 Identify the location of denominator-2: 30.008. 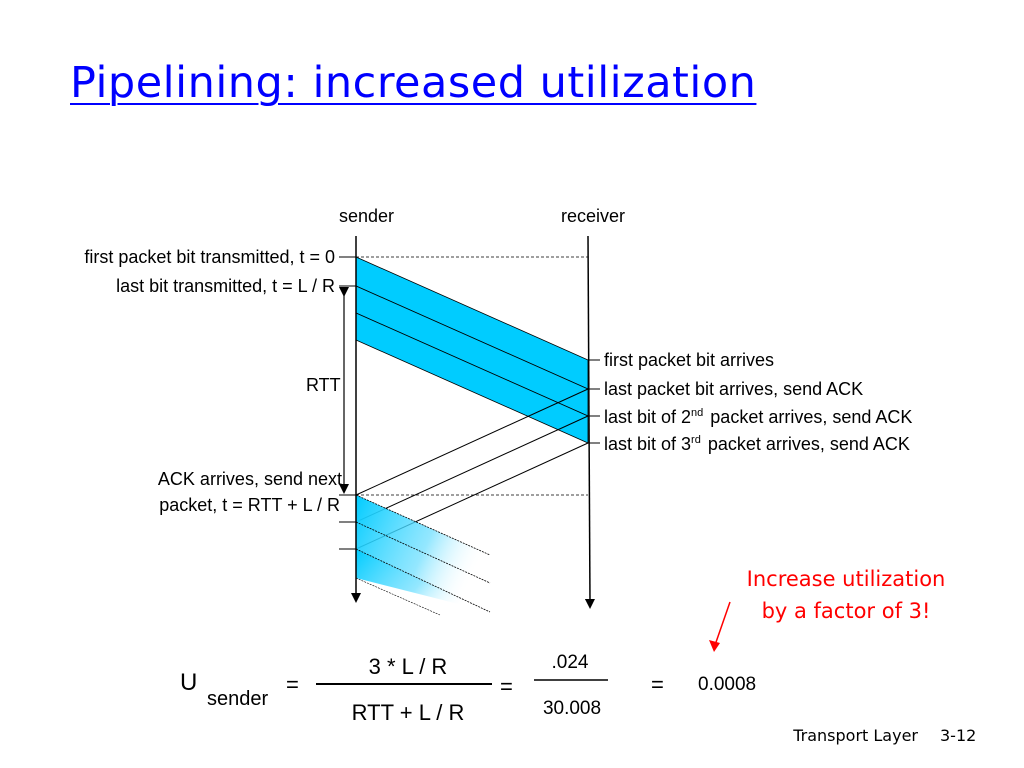
(572, 708).